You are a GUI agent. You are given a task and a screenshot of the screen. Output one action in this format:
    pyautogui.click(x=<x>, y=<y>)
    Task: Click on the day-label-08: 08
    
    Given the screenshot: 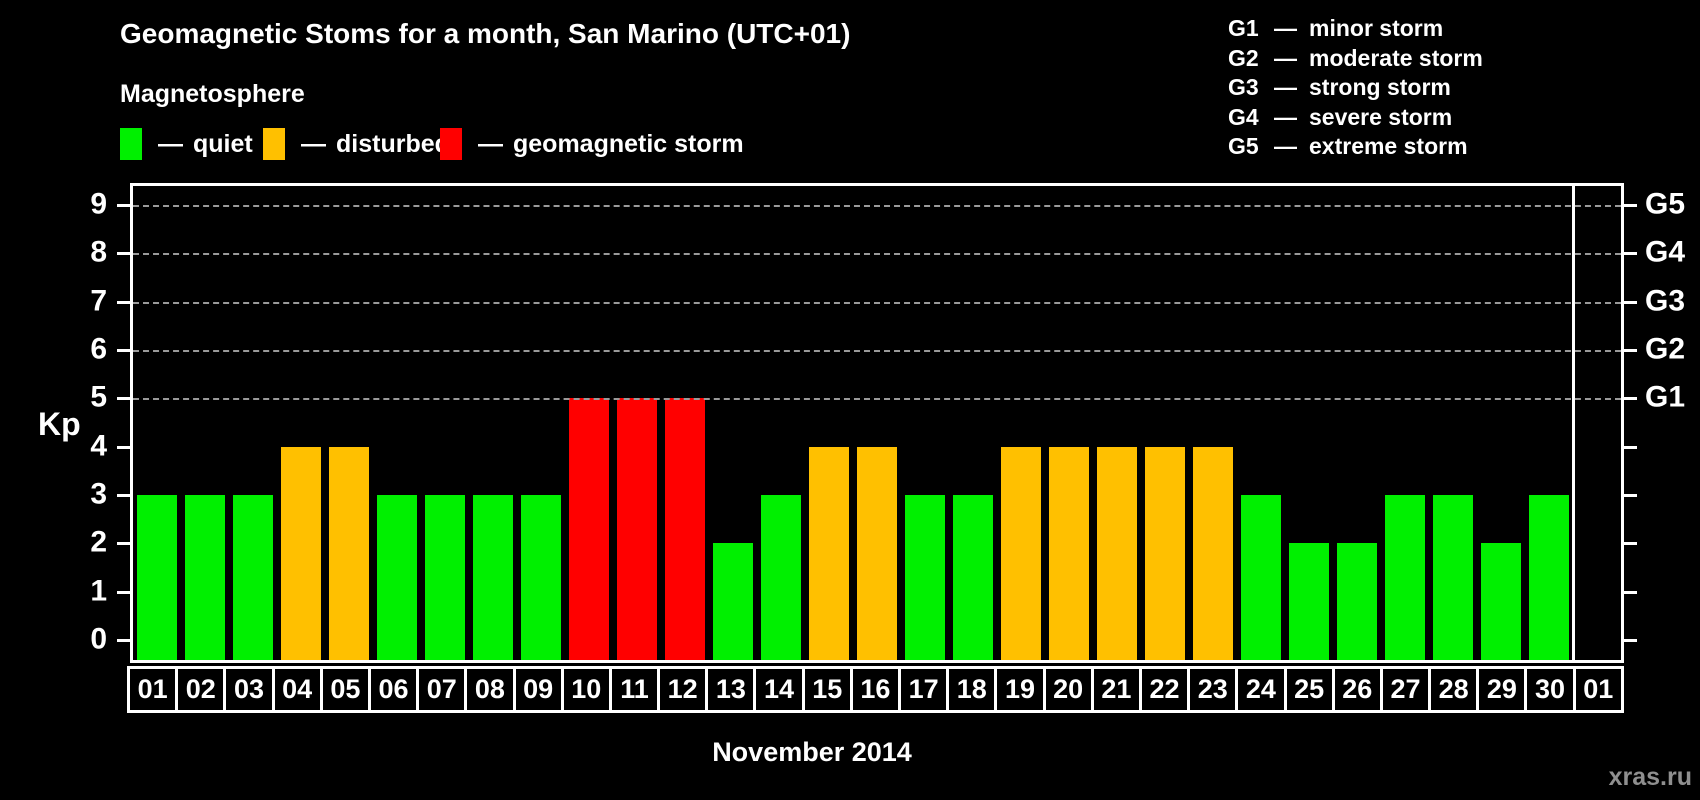 What is the action you would take?
    pyautogui.click(x=490, y=689)
    